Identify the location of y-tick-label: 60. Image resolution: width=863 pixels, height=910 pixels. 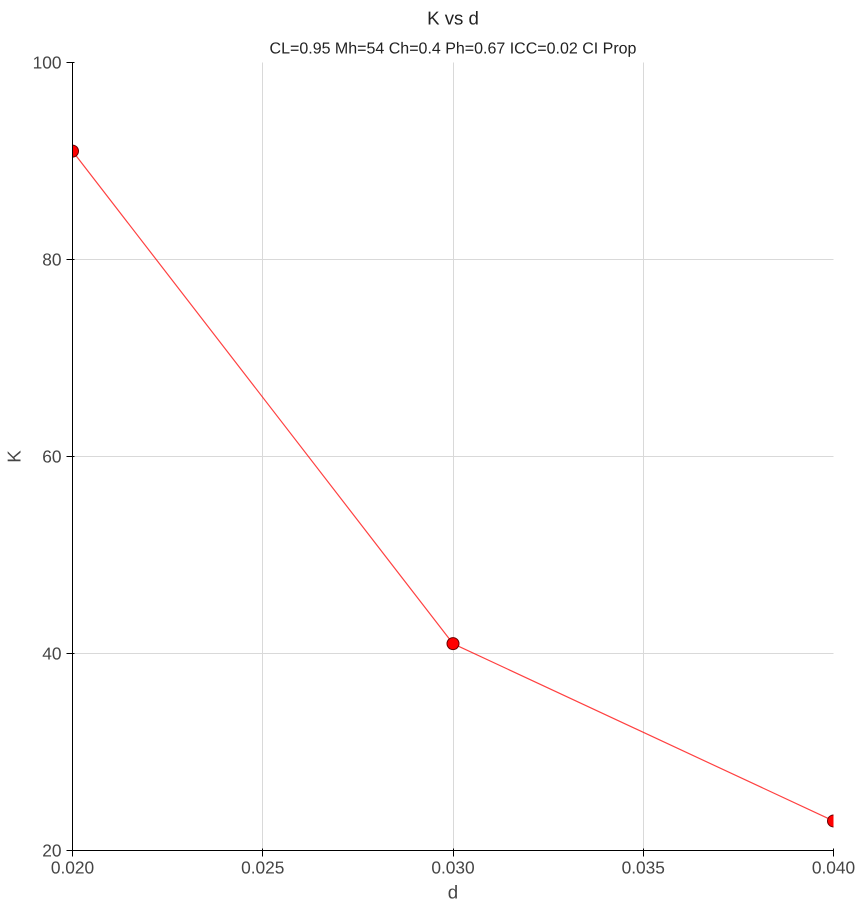
(52, 456).